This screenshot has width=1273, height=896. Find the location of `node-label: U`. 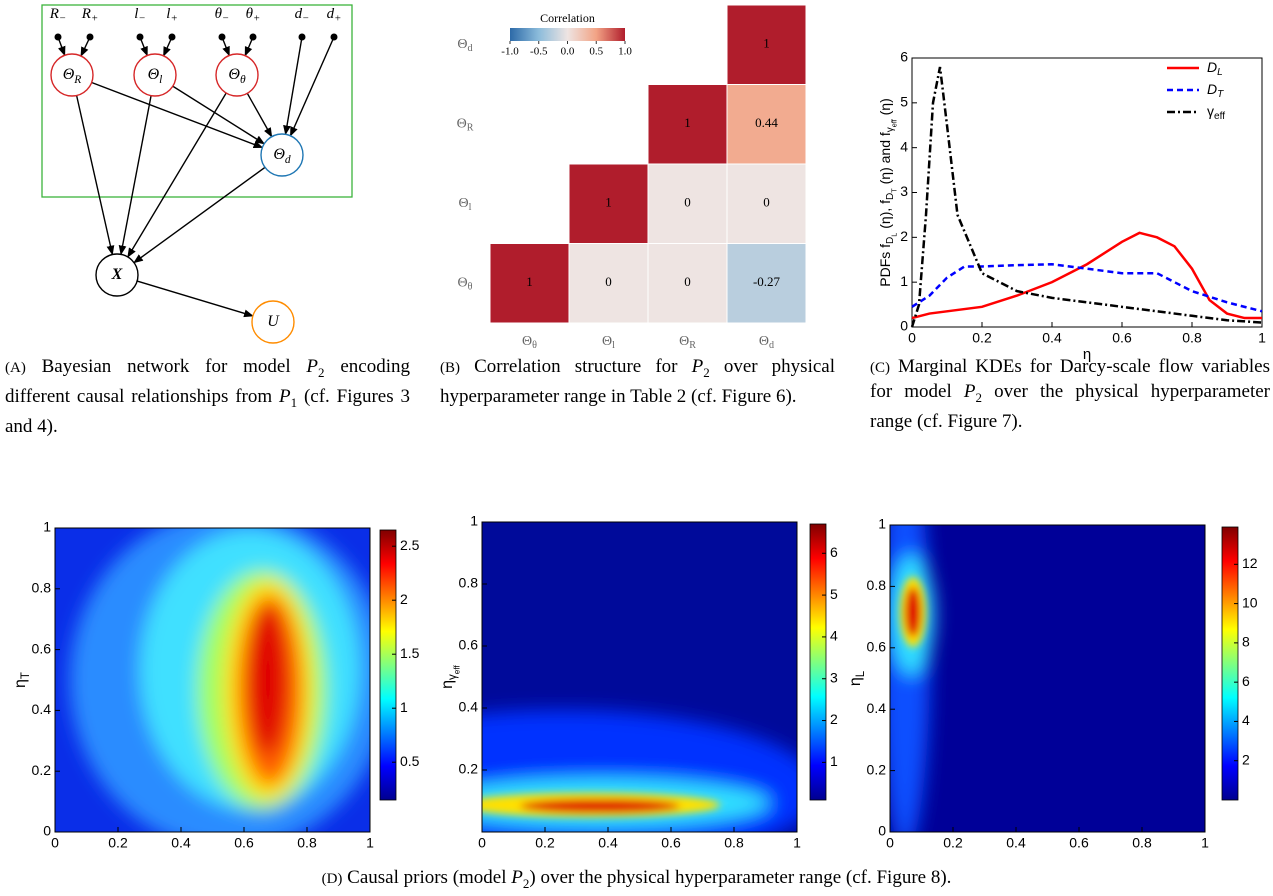

node-label: U is located at coordinates (273, 321).